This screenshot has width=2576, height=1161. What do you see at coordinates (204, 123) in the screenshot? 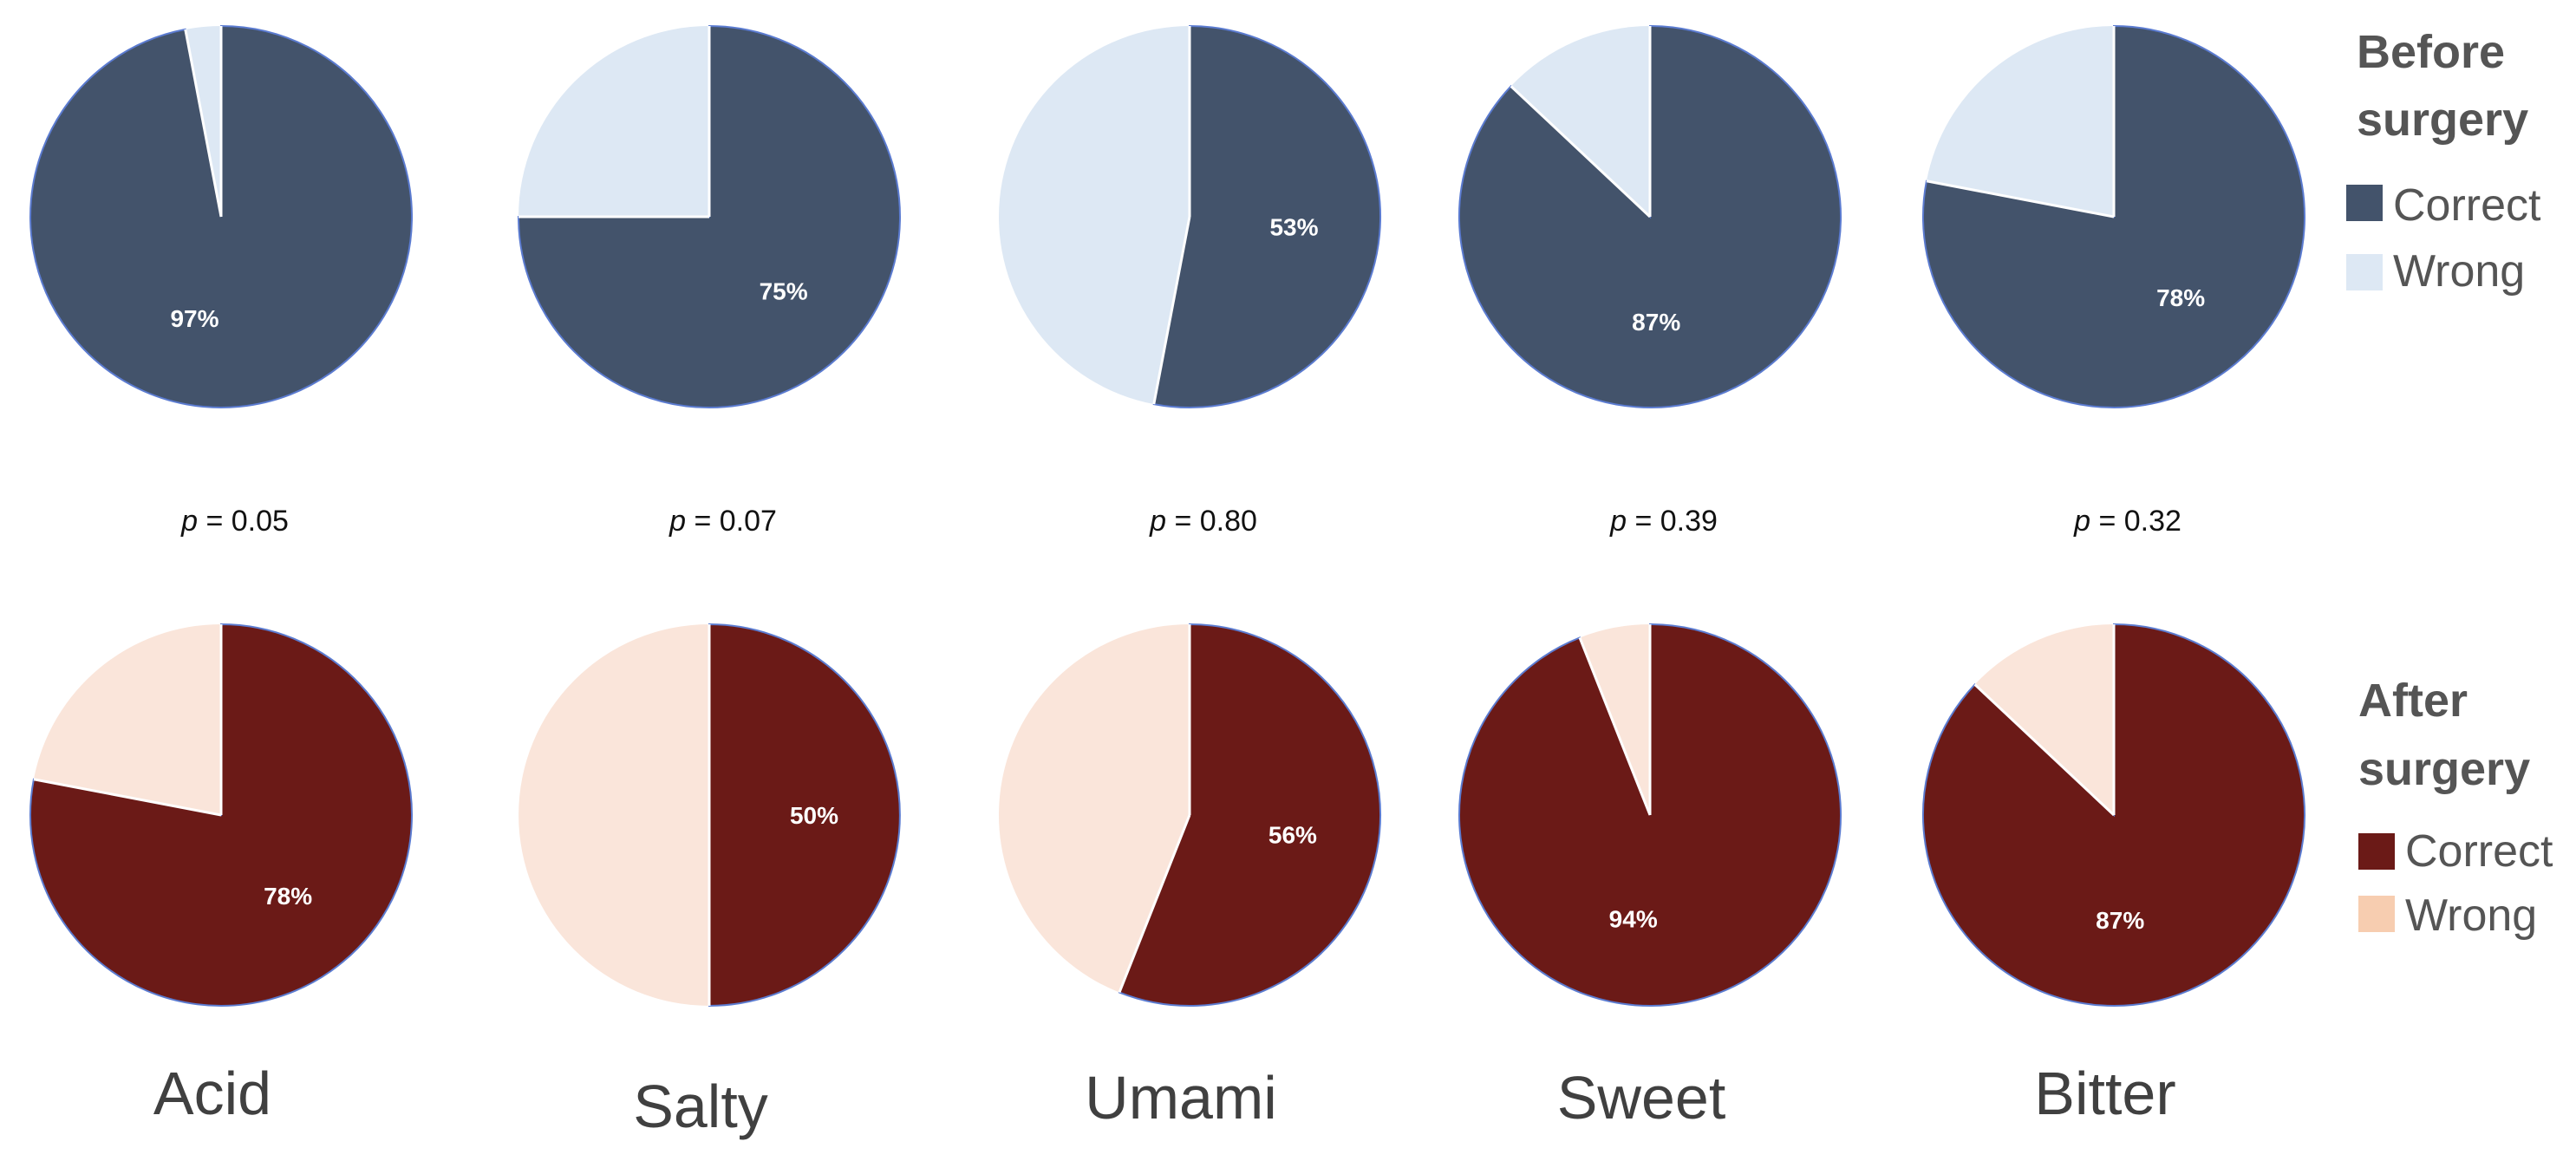
I see `before-acid-slice-divider-end` at bounding box center [204, 123].